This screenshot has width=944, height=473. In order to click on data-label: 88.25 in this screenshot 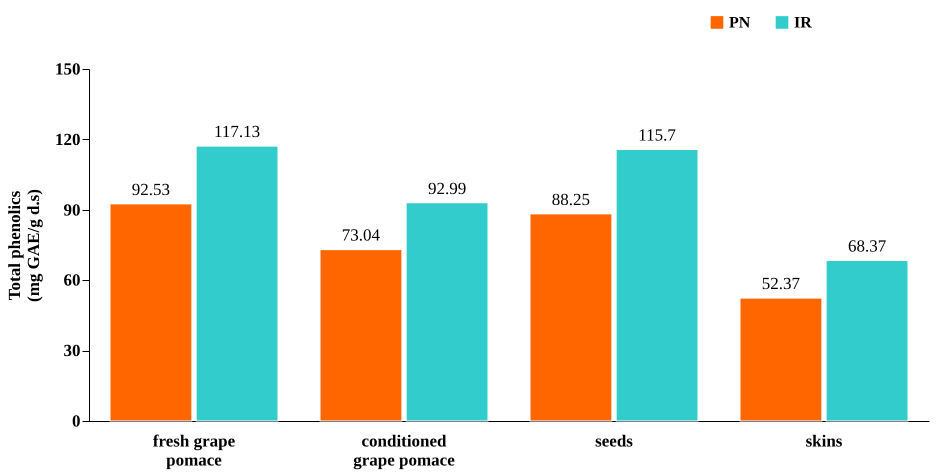, I will do `click(571, 199)`.